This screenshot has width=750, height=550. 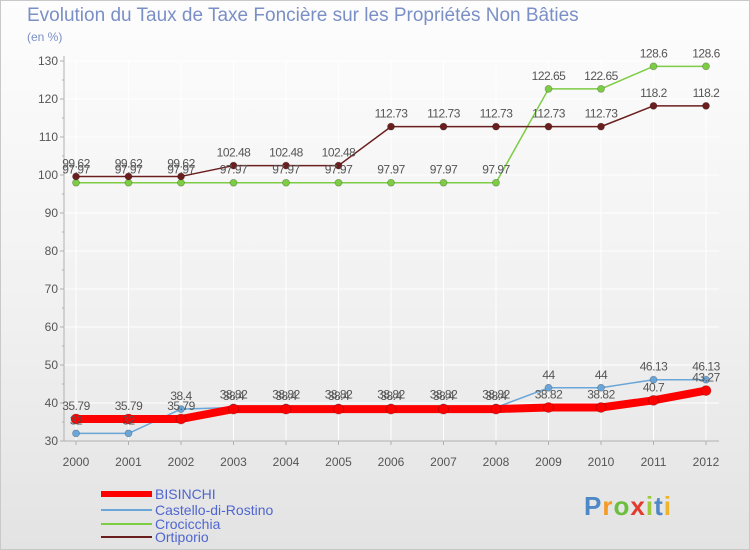 What do you see at coordinates (181, 419) in the screenshot?
I see `point-bisinchi-2002` at bounding box center [181, 419].